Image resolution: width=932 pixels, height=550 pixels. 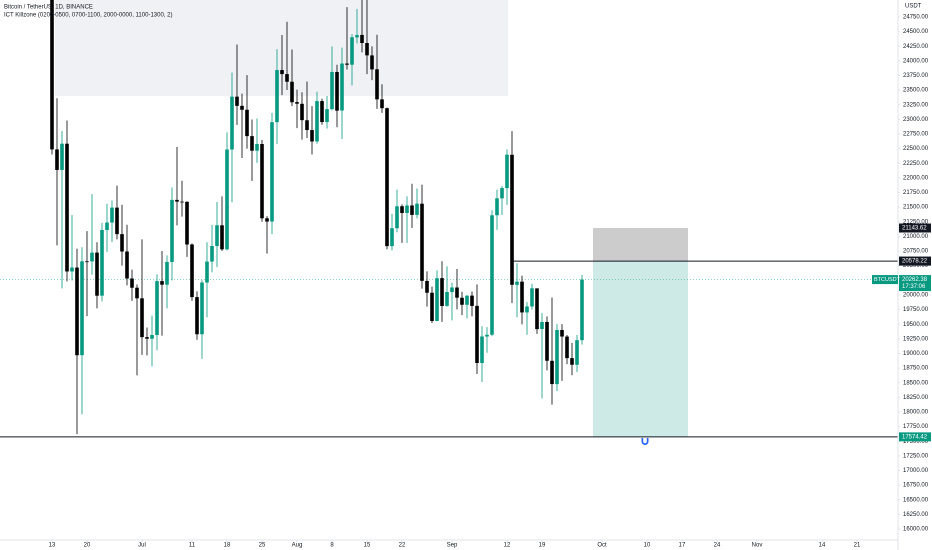 What do you see at coordinates (915, 437) in the screenshot?
I see `level-price-label: 17574.42` at bounding box center [915, 437].